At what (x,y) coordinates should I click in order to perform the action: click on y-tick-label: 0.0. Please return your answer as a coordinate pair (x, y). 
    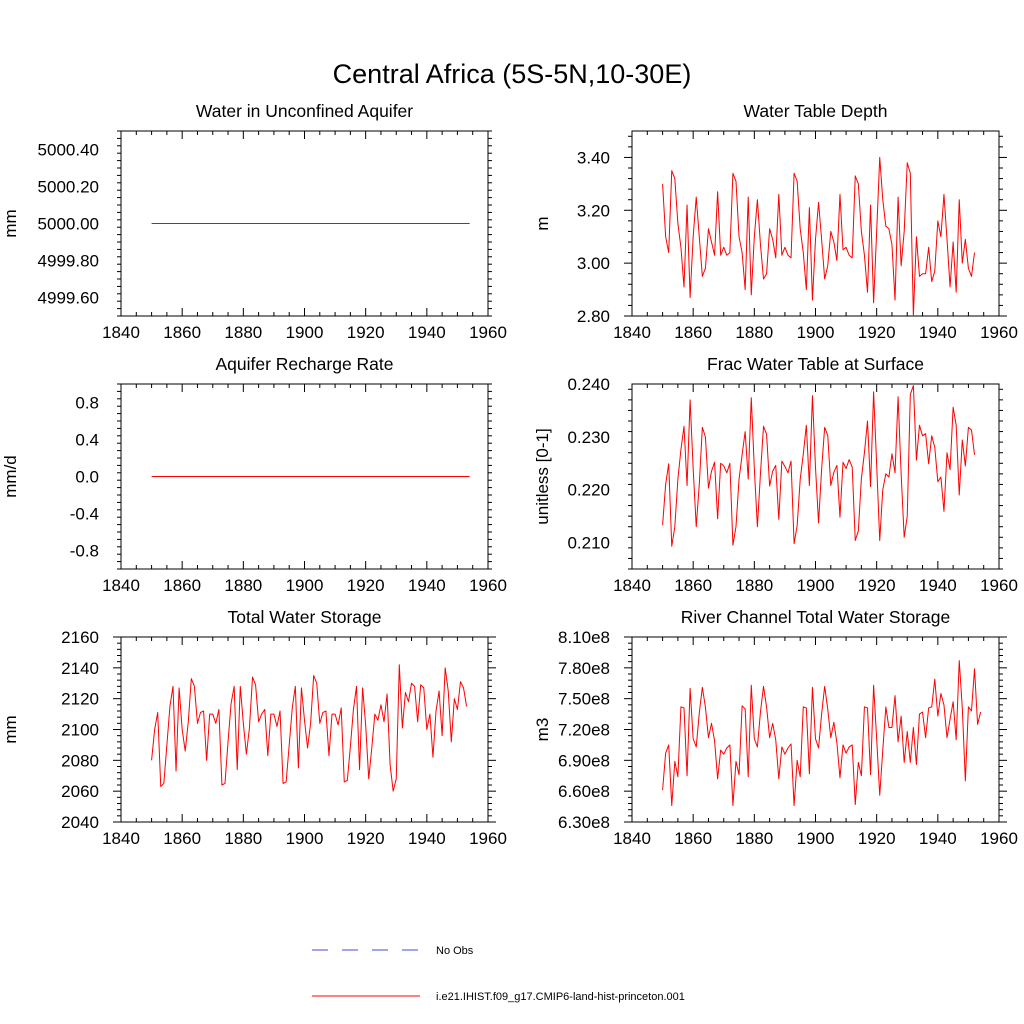
    Looking at the image, I should click on (87, 477).